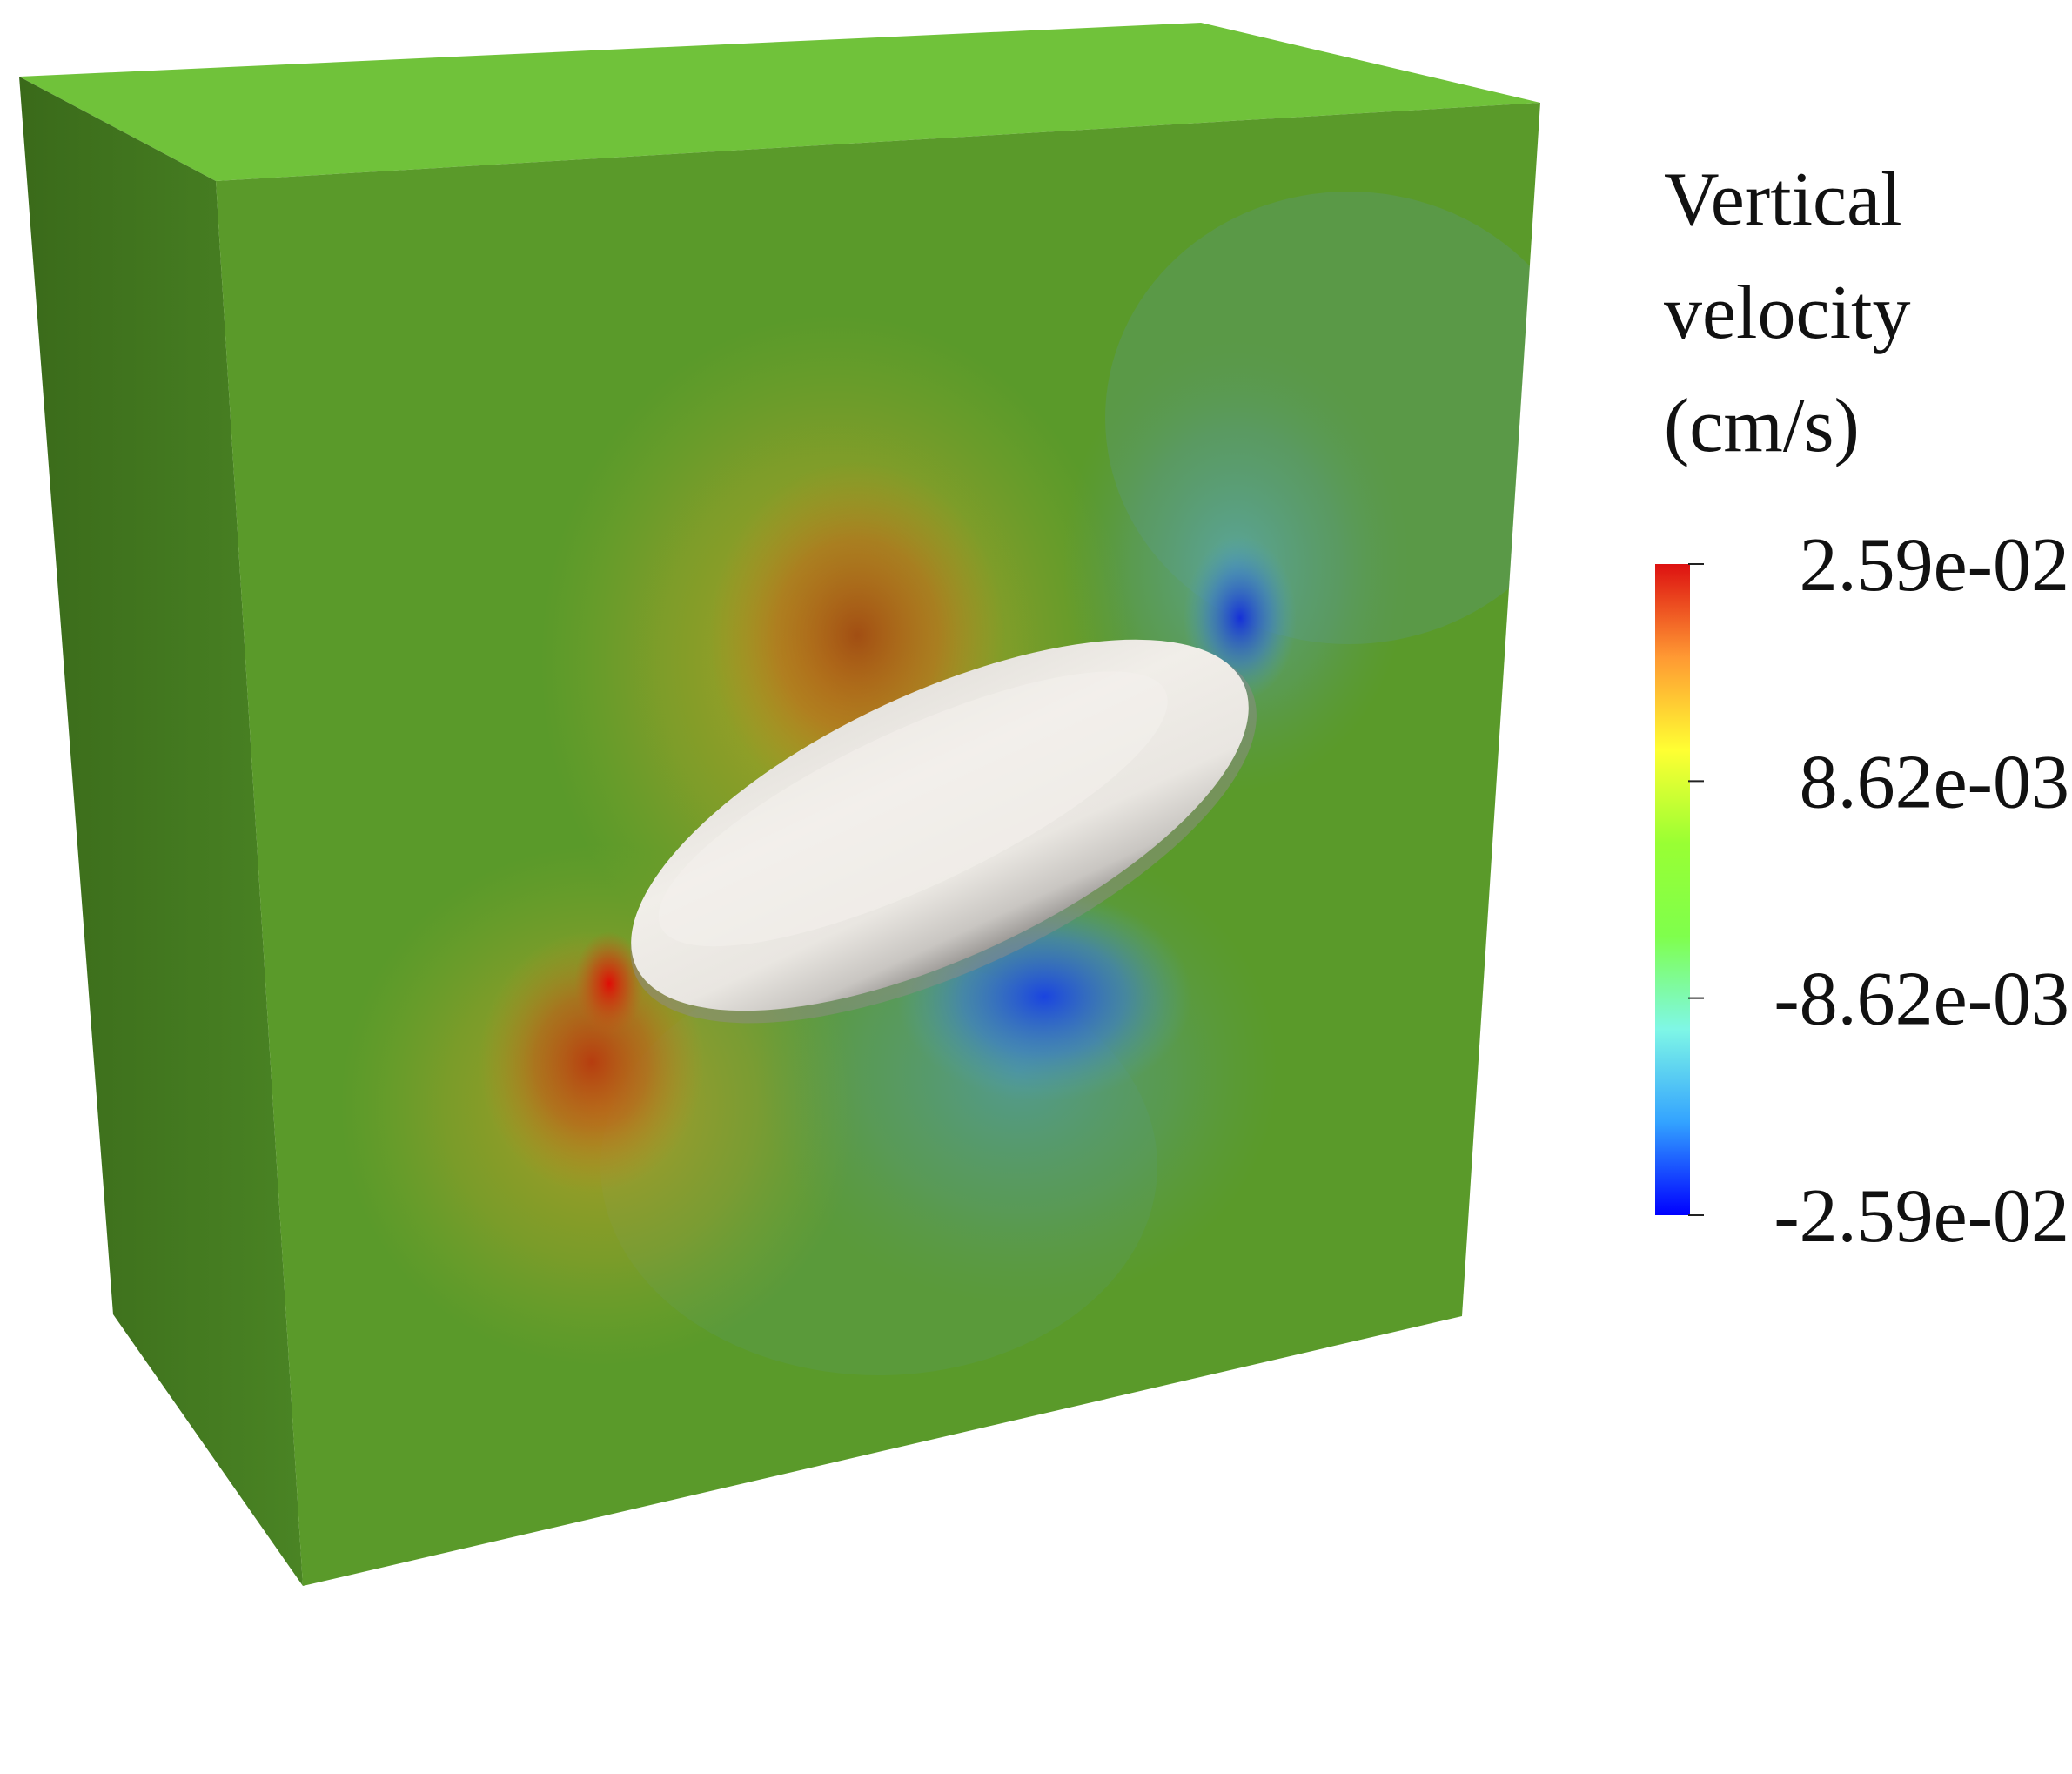  I want to click on legend-title-line-3: (cm/s), so click(1762, 426).